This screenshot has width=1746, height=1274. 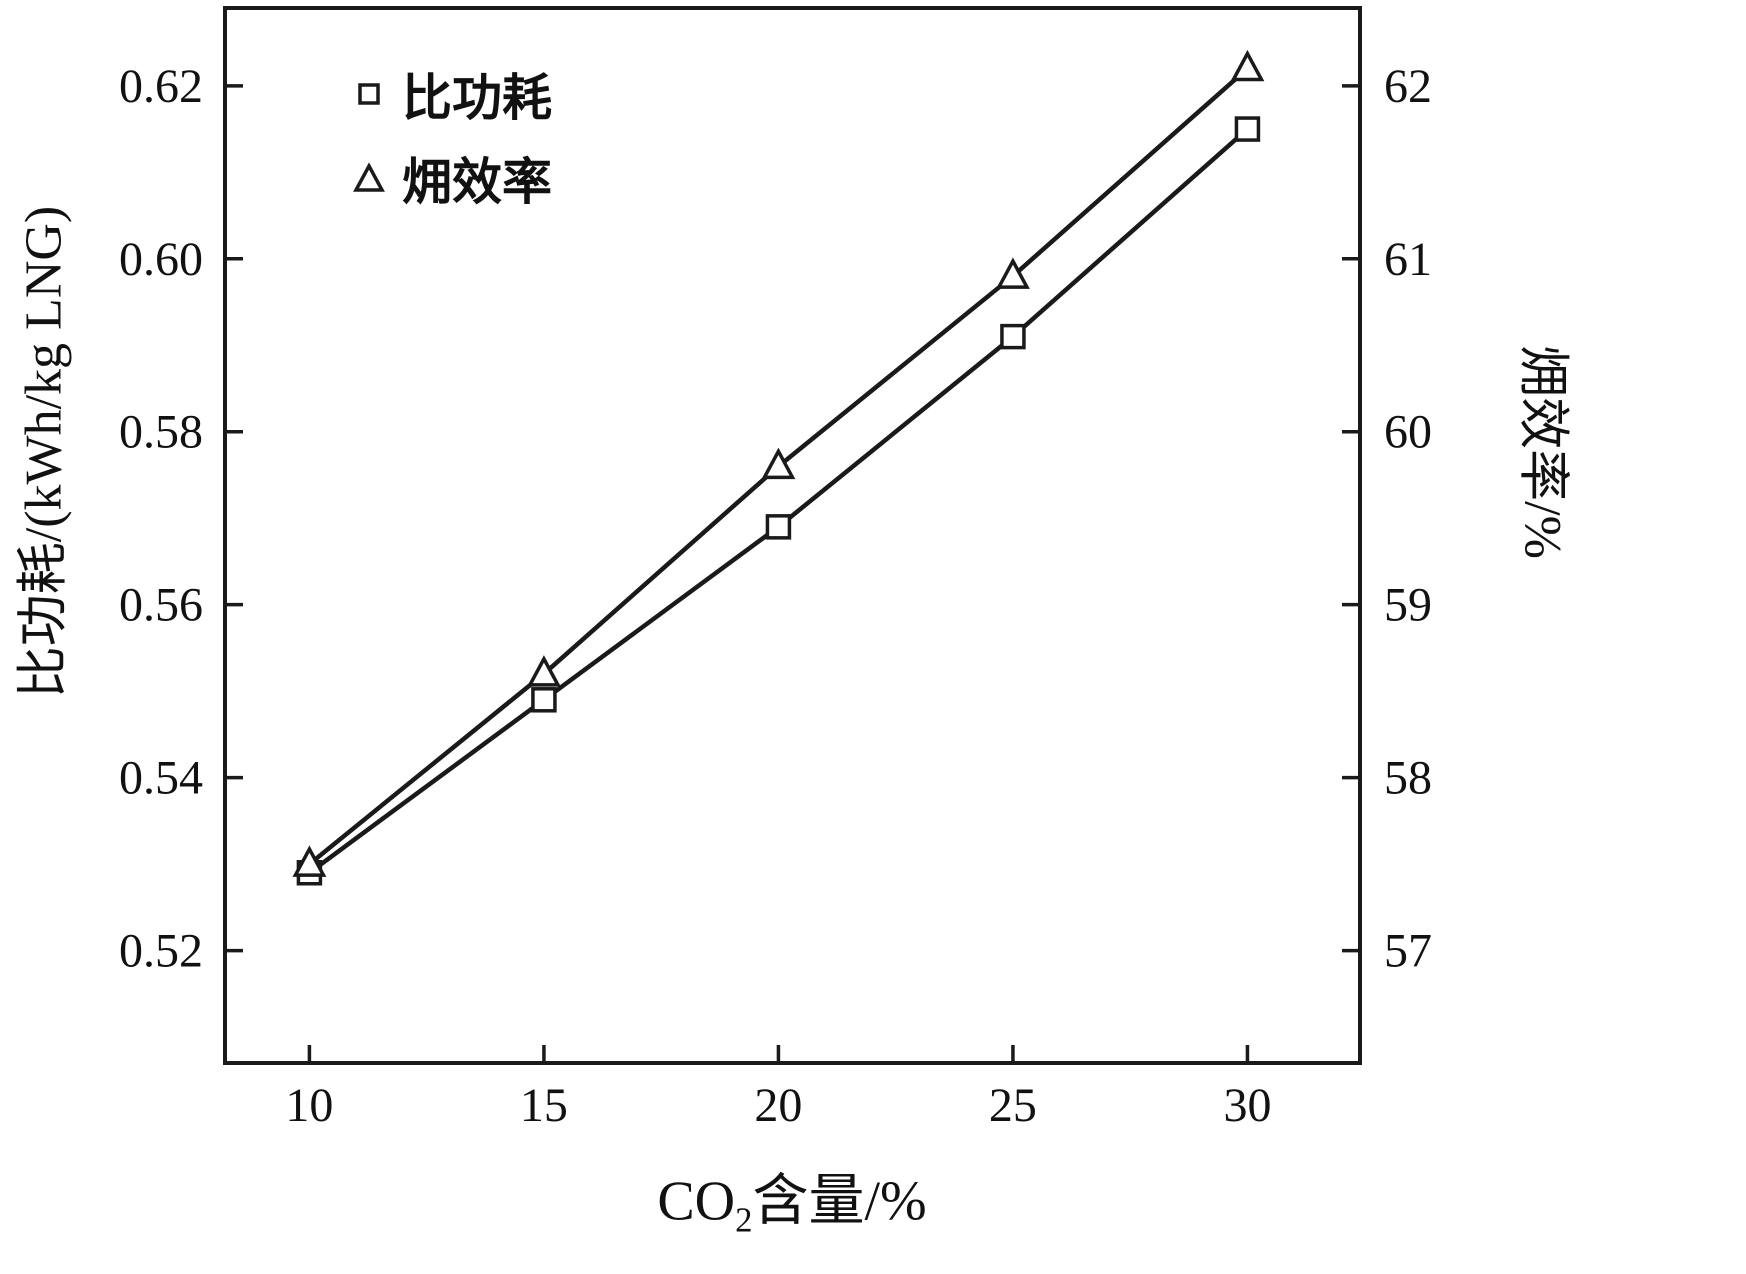 What do you see at coordinates (161, 86) in the screenshot?
I see `left-axis-tick-label: 0.62` at bounding box center [161, 86].